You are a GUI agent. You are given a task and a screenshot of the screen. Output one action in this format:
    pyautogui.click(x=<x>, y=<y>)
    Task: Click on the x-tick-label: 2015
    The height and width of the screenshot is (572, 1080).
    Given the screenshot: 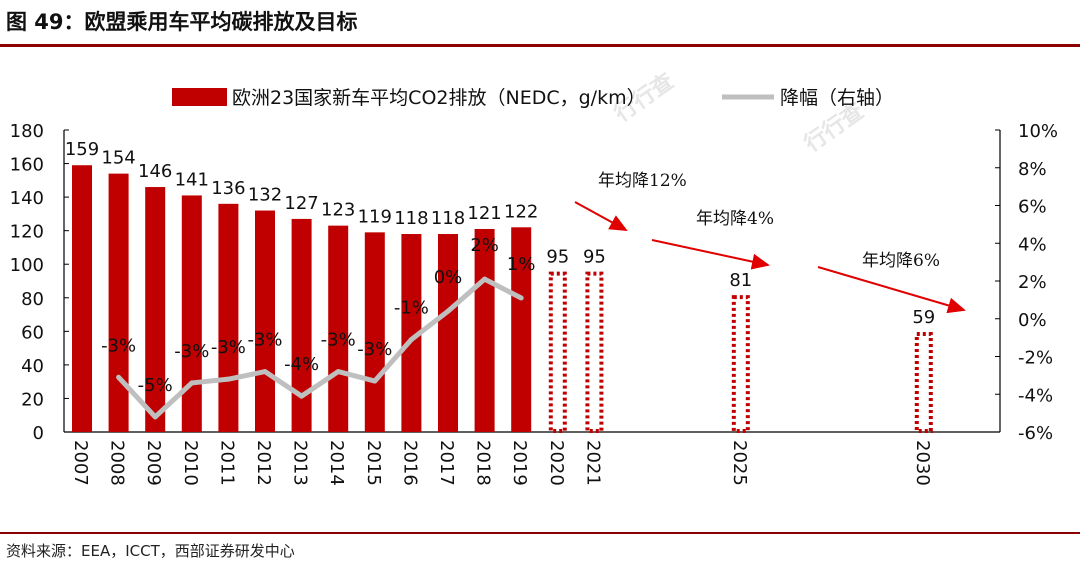 What is the action you would take?
    pyautogui.click(x=373, y=463)
    